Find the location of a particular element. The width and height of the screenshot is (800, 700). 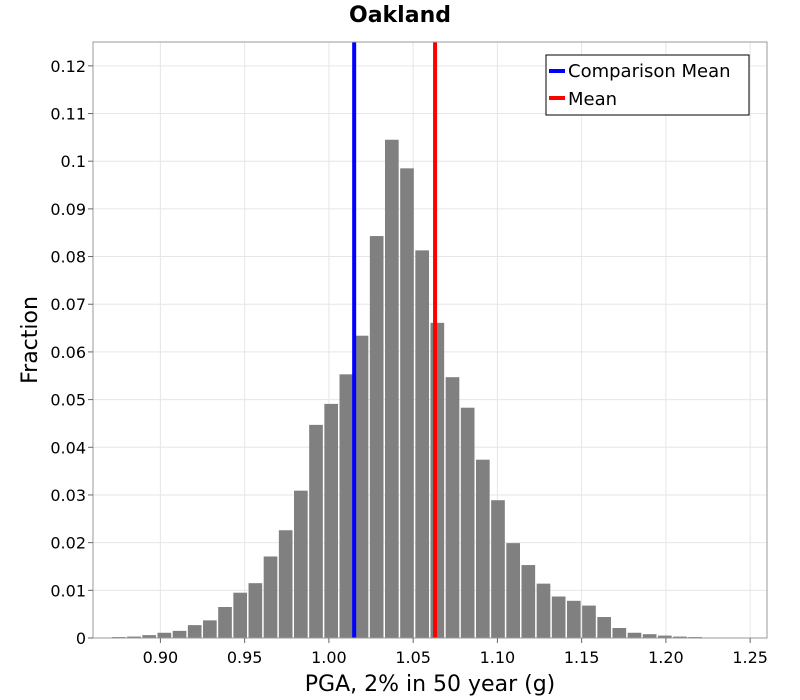

x-tick-label: 1.05 is located at coordinates (413, 657).